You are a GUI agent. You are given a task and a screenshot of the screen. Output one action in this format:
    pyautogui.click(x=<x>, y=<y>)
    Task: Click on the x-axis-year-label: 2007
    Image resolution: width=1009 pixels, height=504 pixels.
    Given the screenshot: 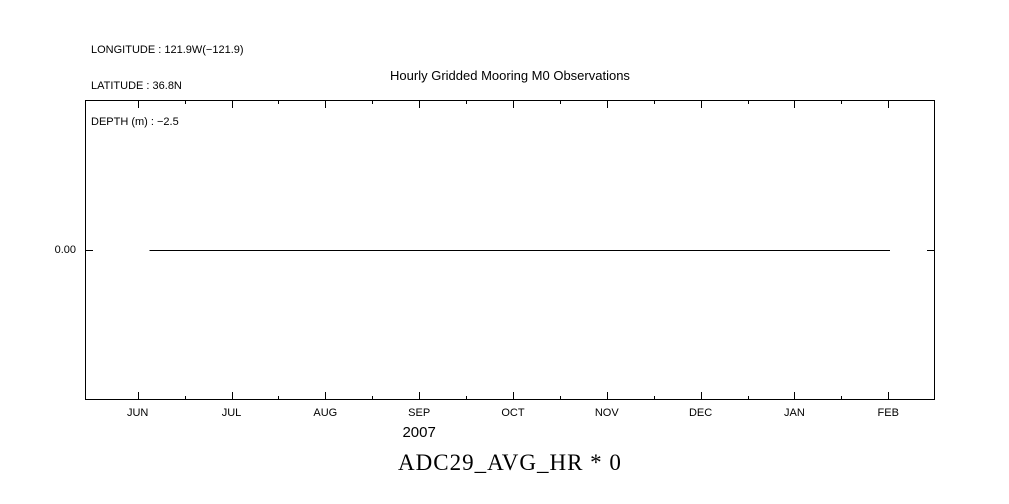 What is the action you would take?
    pyautogui.click(x=419, y=432)
    